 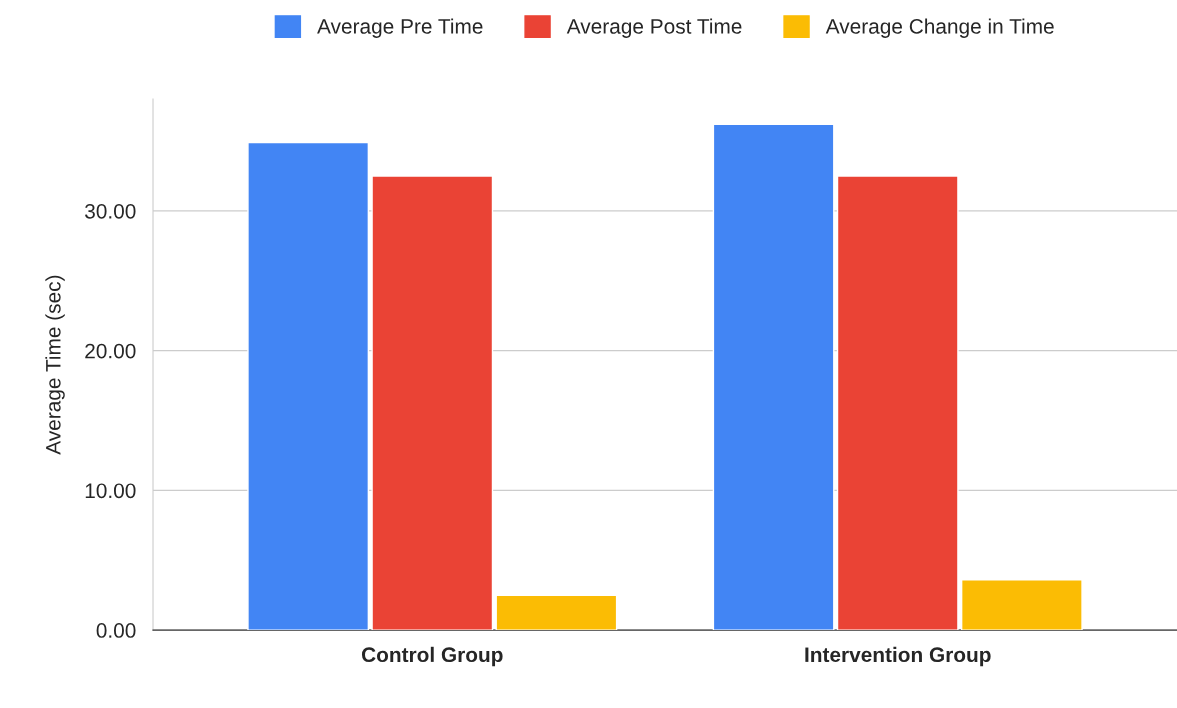 I want to click on y-tick-label: 30.00, so click(x=110, y=211).